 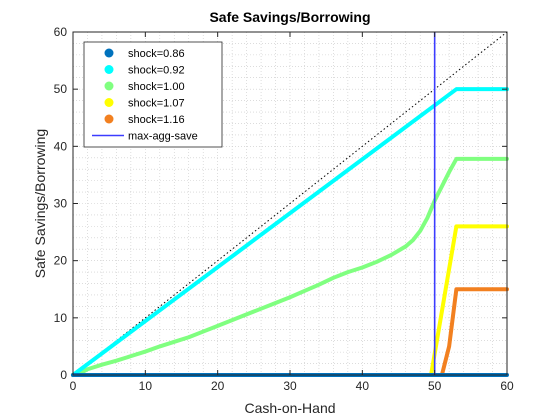 What do you see at coordinates (61, 32) in the screenshot?
I see `y-tick-label: 60` at bounding box center [61, 32].